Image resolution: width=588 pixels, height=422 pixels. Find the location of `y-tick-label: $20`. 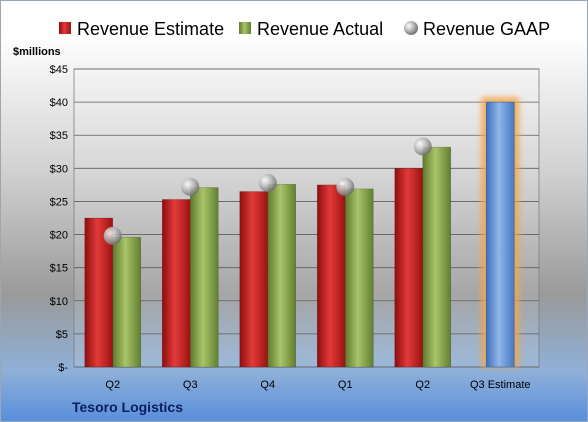

y-tick-label: $20 is located at coordinates (59, 236).